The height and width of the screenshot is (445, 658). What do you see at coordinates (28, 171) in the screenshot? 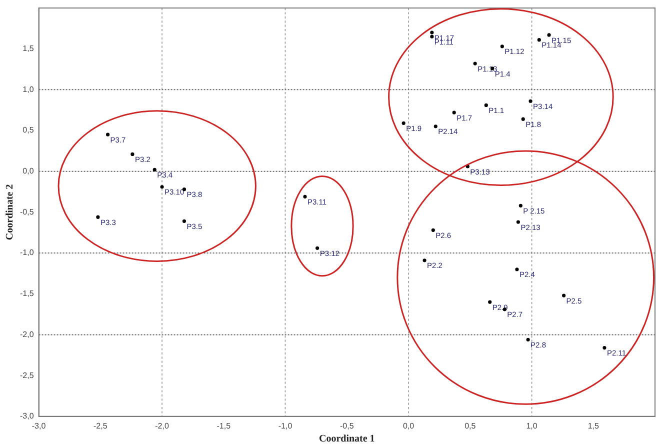
I see `y-tick-label: 0,0` at bounding box center [28, 171].